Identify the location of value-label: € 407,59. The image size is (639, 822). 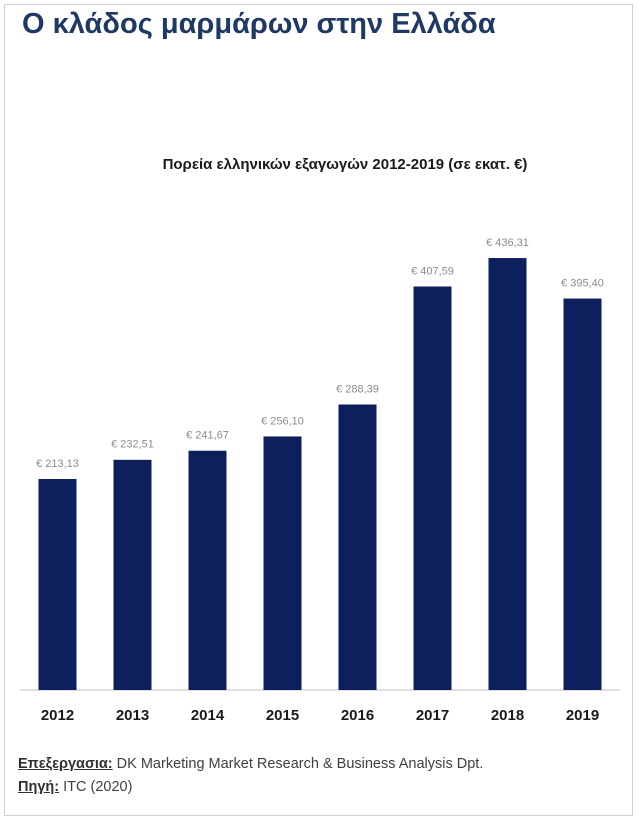
(432, 271).